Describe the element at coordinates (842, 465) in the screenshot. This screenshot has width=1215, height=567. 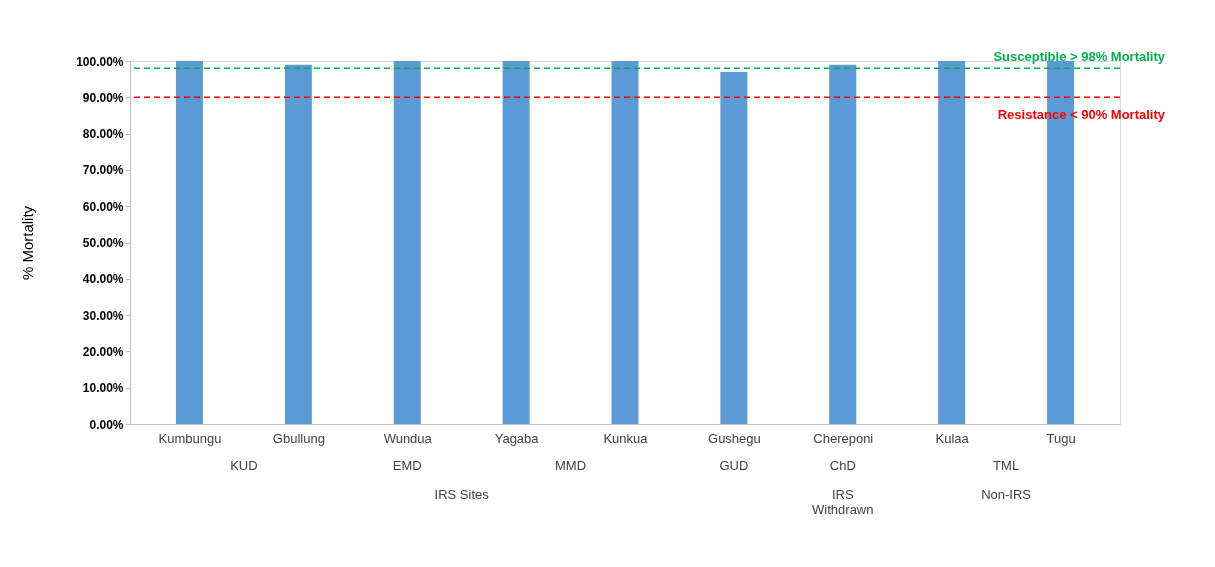
I see `text: ChD` at that location.